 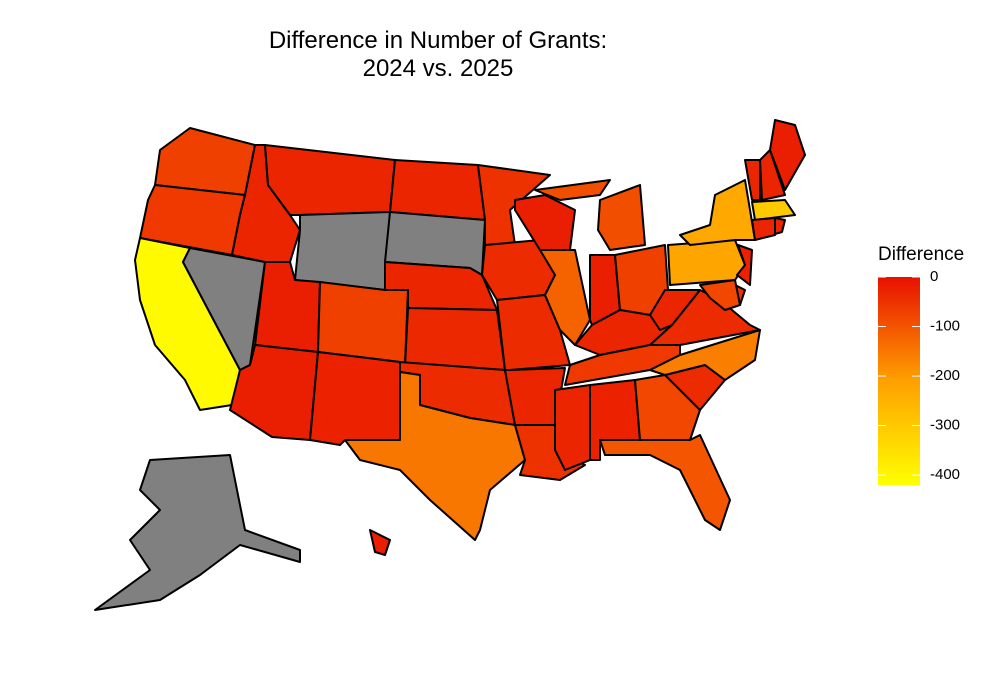 I want to click on legend: 0 -100 -200 -300 -400, so click(x=919, y=376).